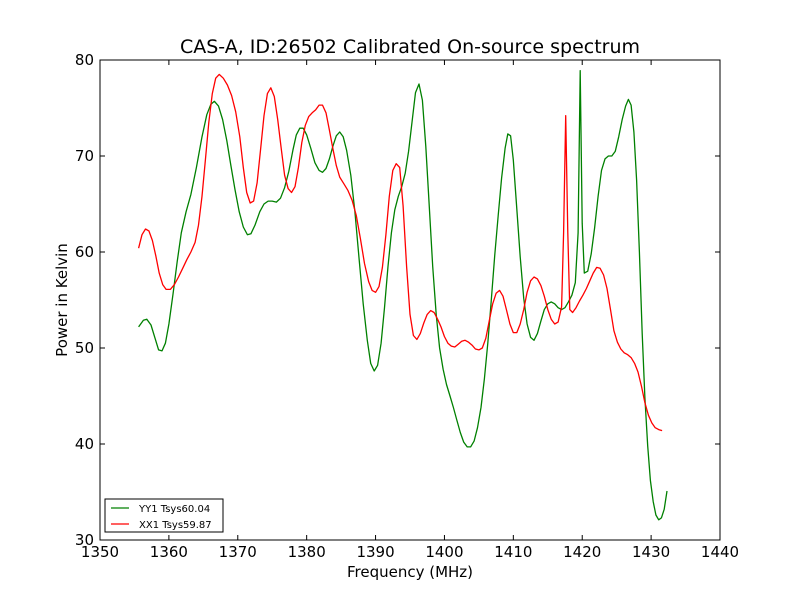 The width and height of the screenshot is (800, 604). I want to click on legend: YY1 Tsys60.04 XX1 Tsys59.87, so click(164, 515).